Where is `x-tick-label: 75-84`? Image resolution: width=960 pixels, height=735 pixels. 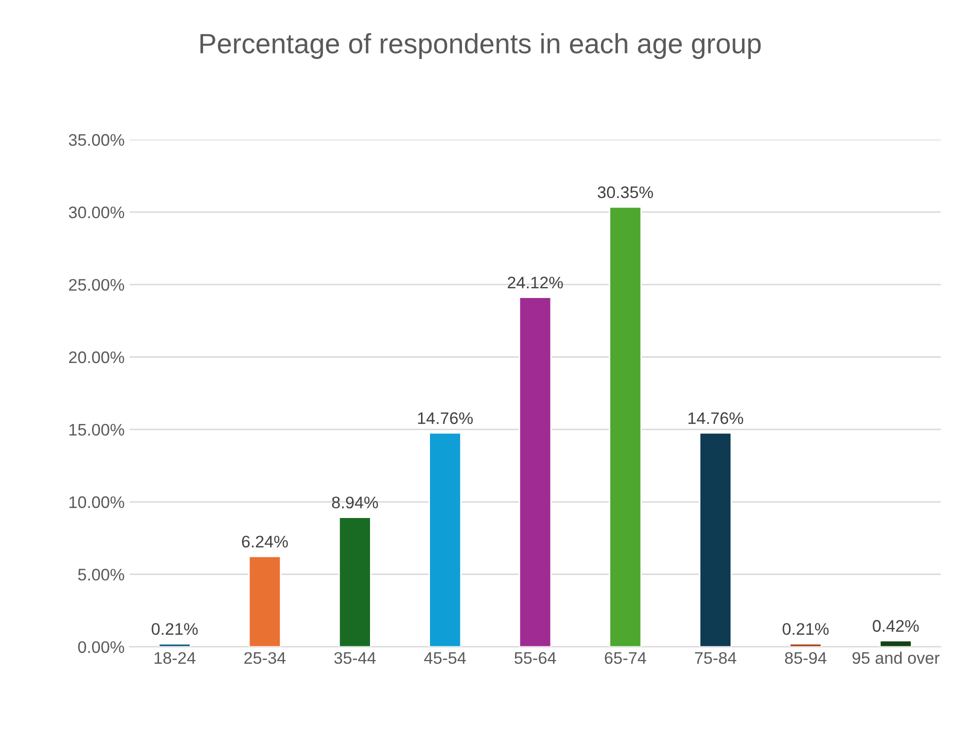
x-tick-label: 75-84 is located at coordinates (715, 658).